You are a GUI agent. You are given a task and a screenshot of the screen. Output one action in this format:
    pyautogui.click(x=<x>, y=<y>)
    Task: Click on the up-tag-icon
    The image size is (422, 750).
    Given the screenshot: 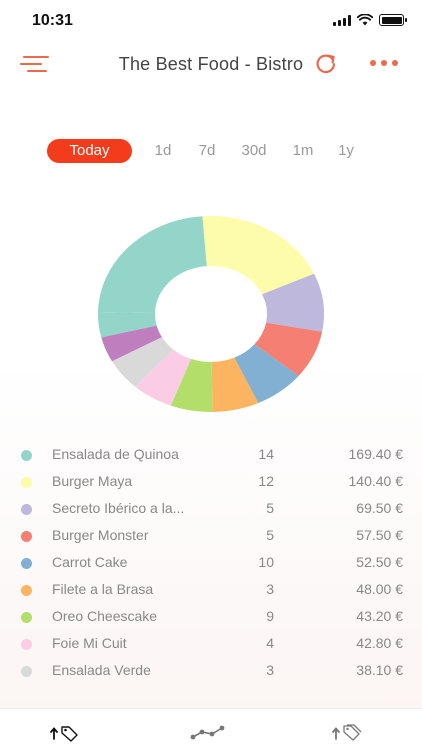 What is the action you would take?
    pyautogui.click(x=64, y=734)
    